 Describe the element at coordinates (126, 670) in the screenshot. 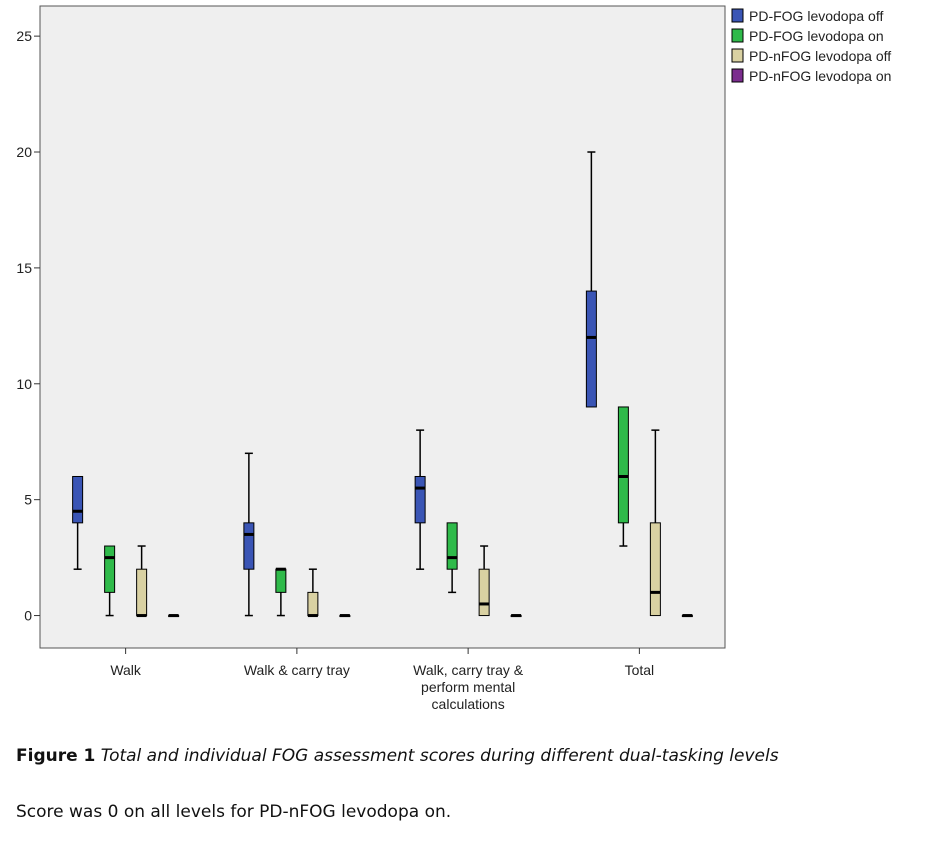

I see `x-tick-label: Walk` at that location.